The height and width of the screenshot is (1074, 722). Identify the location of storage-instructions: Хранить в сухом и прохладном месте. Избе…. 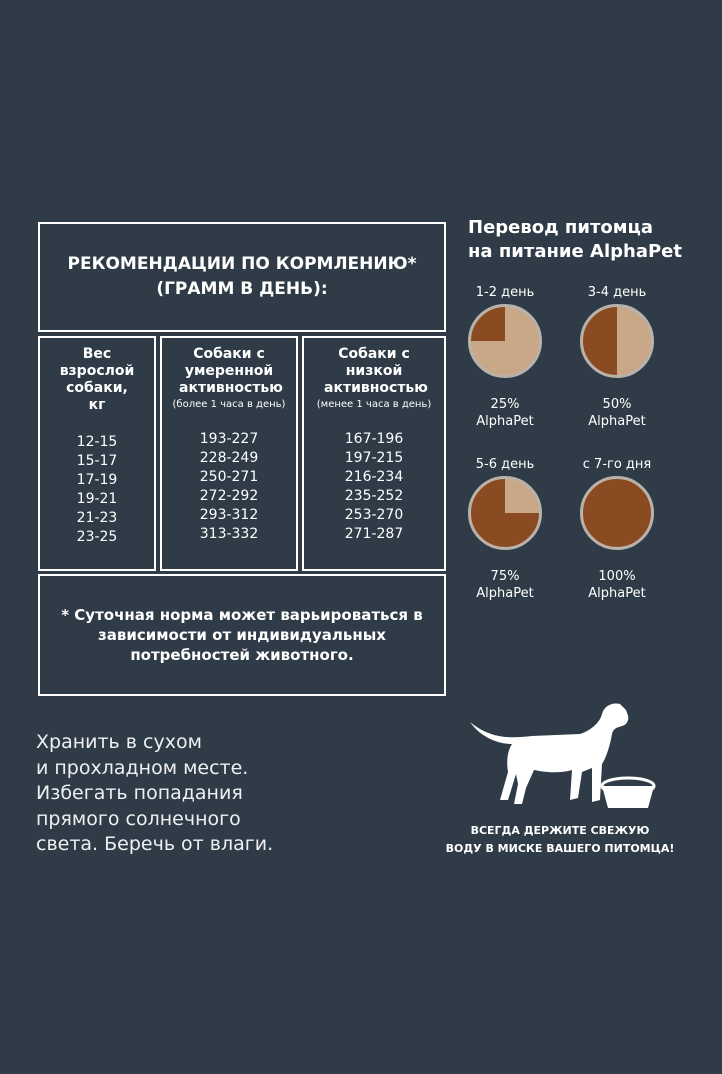
(154, 794).